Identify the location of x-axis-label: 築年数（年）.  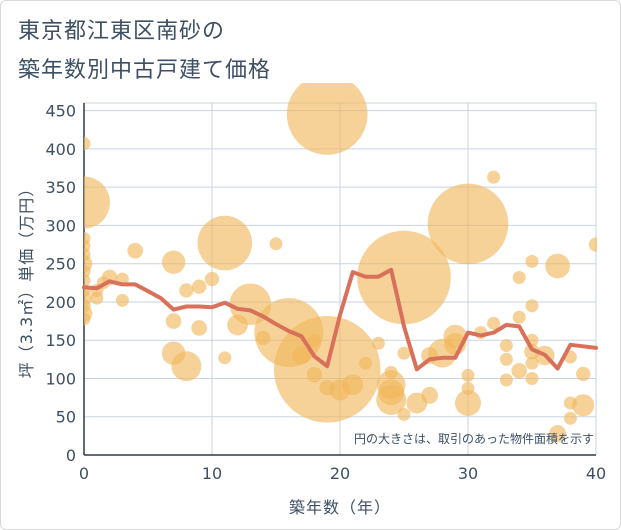
(340, 507).